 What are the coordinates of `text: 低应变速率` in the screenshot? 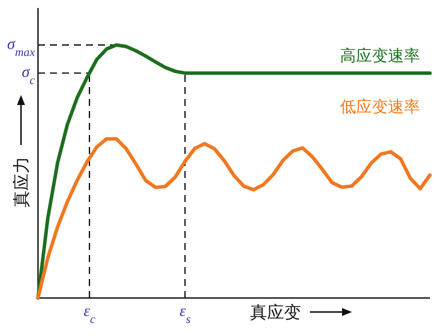 It's located at (380, 106).